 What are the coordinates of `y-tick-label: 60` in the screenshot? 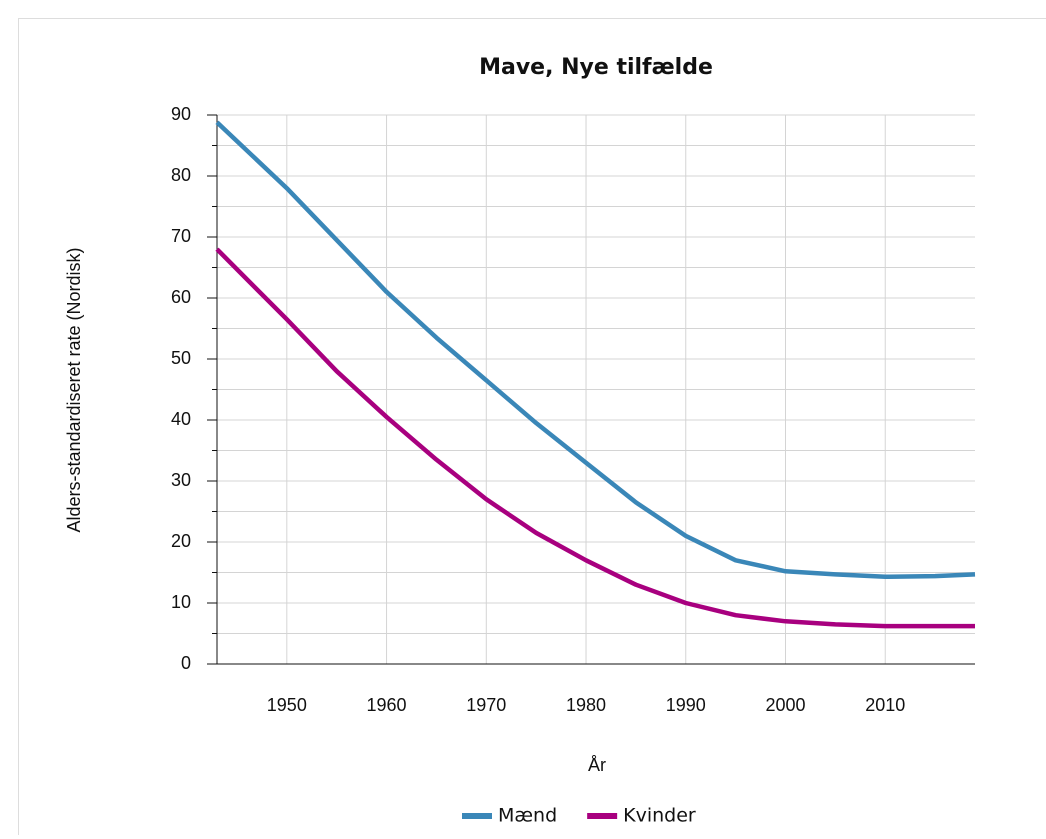 It's located at (181, 297).